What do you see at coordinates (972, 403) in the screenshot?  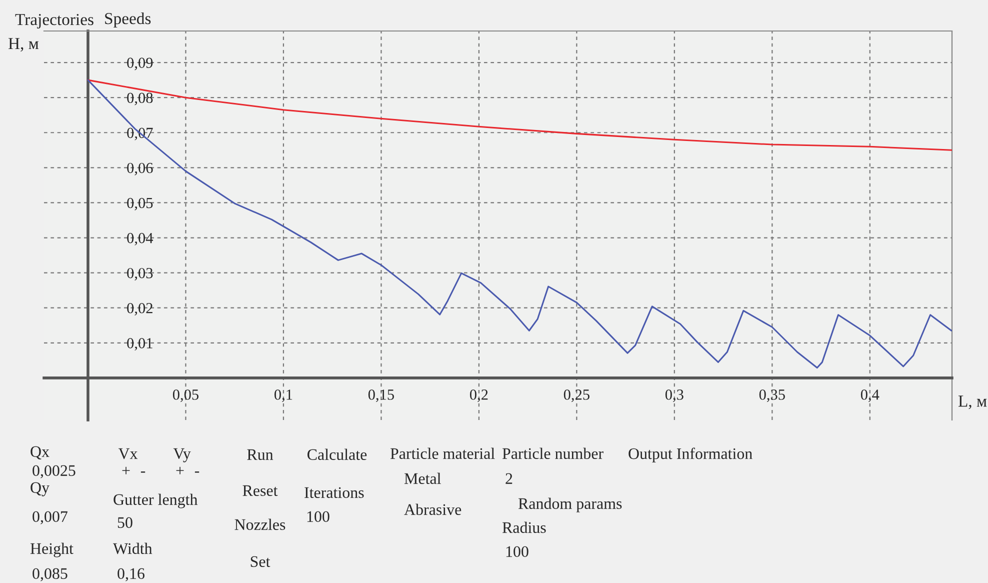 I see `x-axis-title: L, м` at bounding box center [972, 403].